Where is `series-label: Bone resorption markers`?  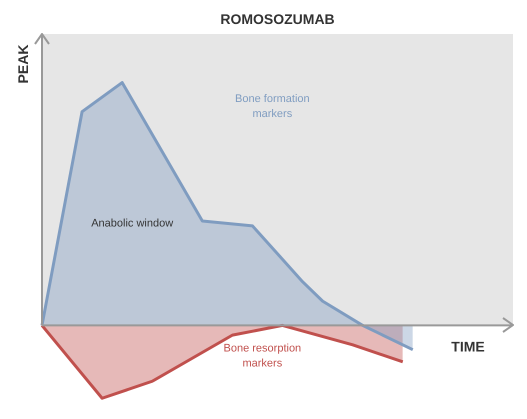 series-label: Bone resorption markers is located at coordinates (263, 356).